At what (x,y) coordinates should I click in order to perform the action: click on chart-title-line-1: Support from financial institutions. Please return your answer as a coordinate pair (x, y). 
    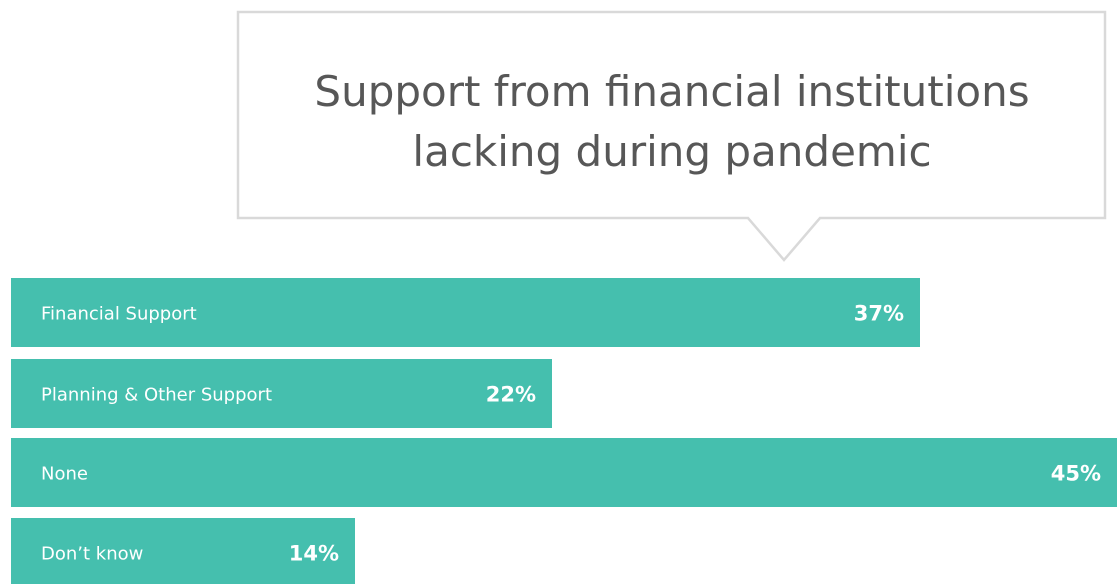
    Looking at the image, I should click on (672, 91).